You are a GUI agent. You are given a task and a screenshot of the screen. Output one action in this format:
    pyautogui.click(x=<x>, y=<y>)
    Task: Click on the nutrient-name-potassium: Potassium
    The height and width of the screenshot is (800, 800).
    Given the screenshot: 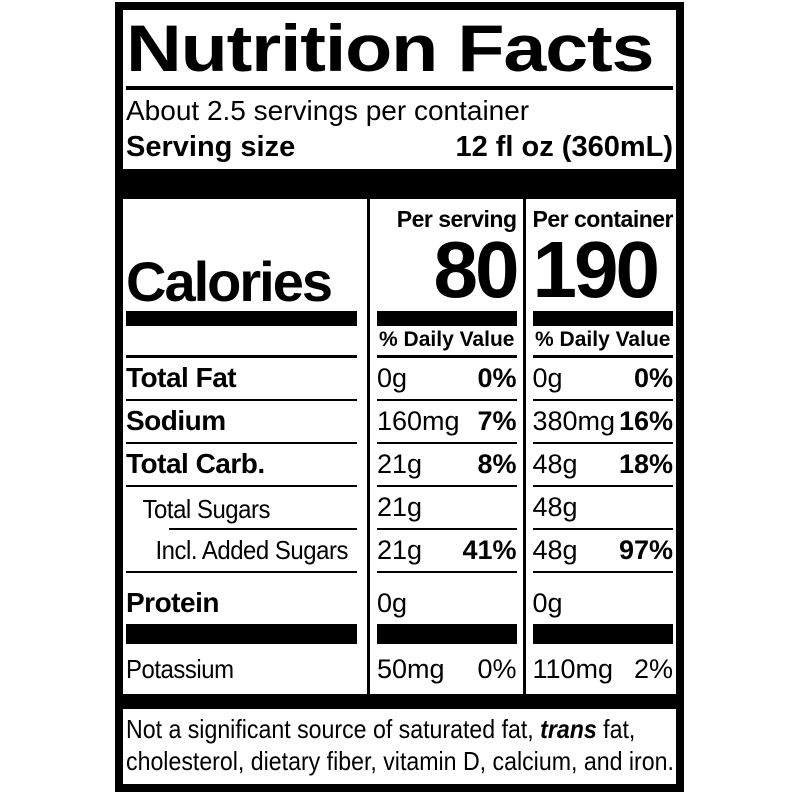 What is the action you would take?
    pyautogui.click(x=180, y=669)
    